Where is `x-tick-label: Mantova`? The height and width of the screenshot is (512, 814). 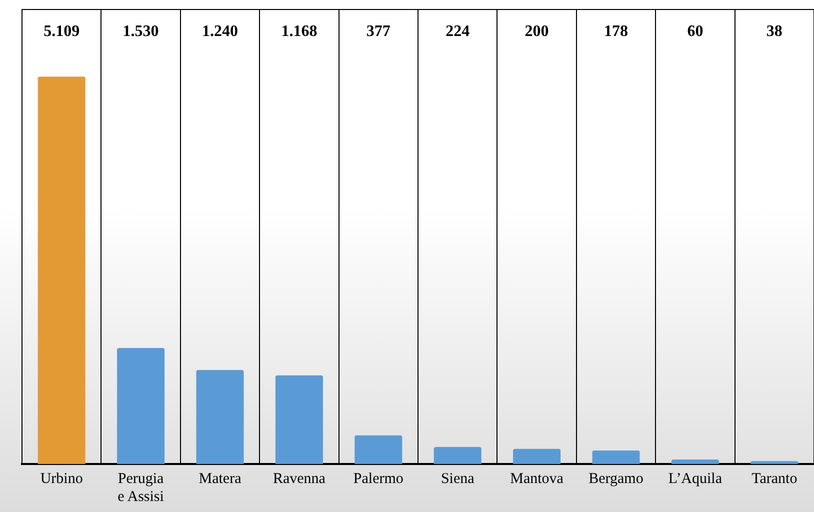
x-tick-label: Mantova is located at coordinates (537, 478).